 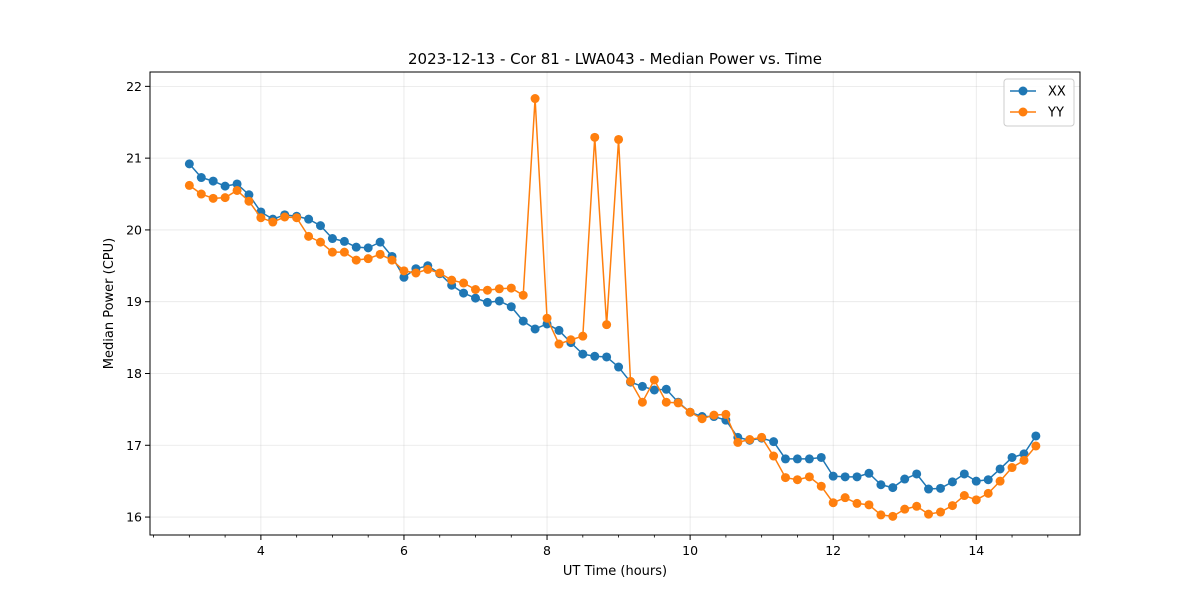 What do you see at coordinates (1039, 102) in the screenshot?
I see `legend: XX YY` at bounding box center [1039, 102].